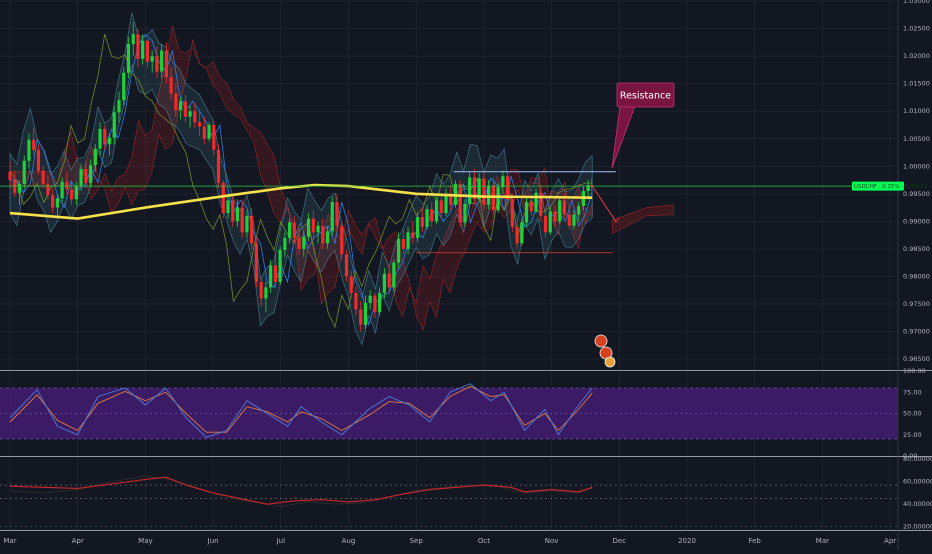 The image size is (932, 554). What do you see at coordinates (605, 351) in the screenshot?
I see `flag-icons` at bounding box center [605, 351].